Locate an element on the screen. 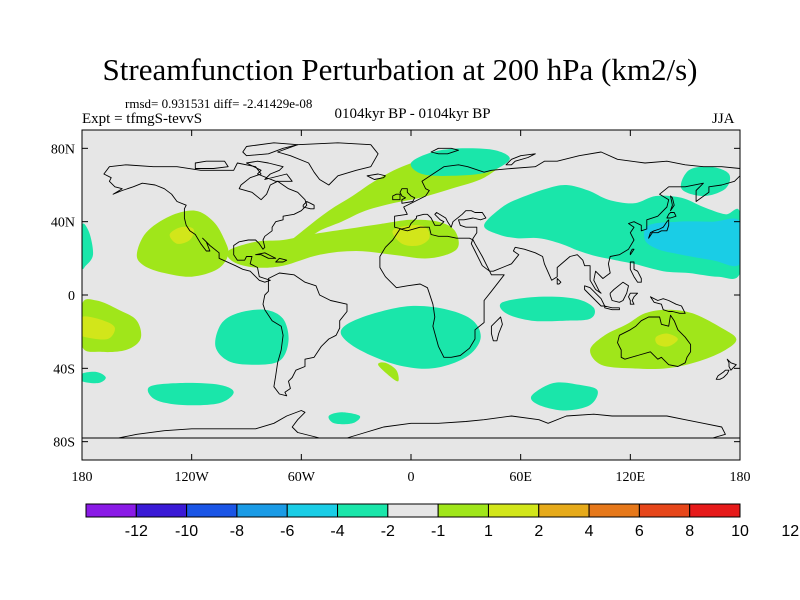 The height and width of the screenshot is (600, 800). region-south-indian-negative is located at coordinates (547, 309).